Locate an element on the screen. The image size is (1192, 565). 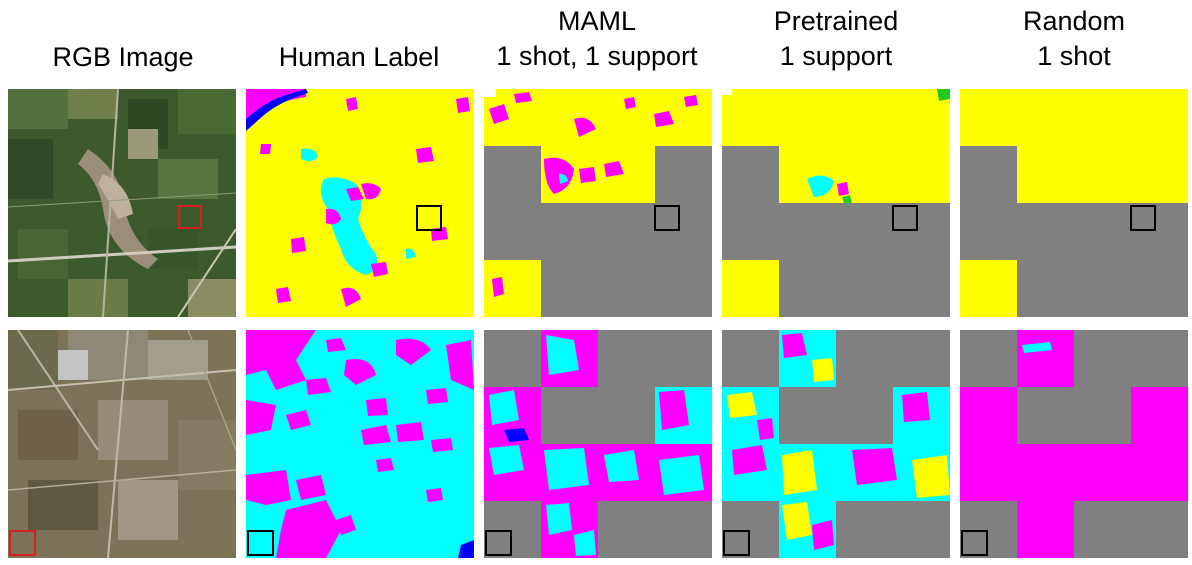
rgb-image-farmland is located at coordinates (122, 203).